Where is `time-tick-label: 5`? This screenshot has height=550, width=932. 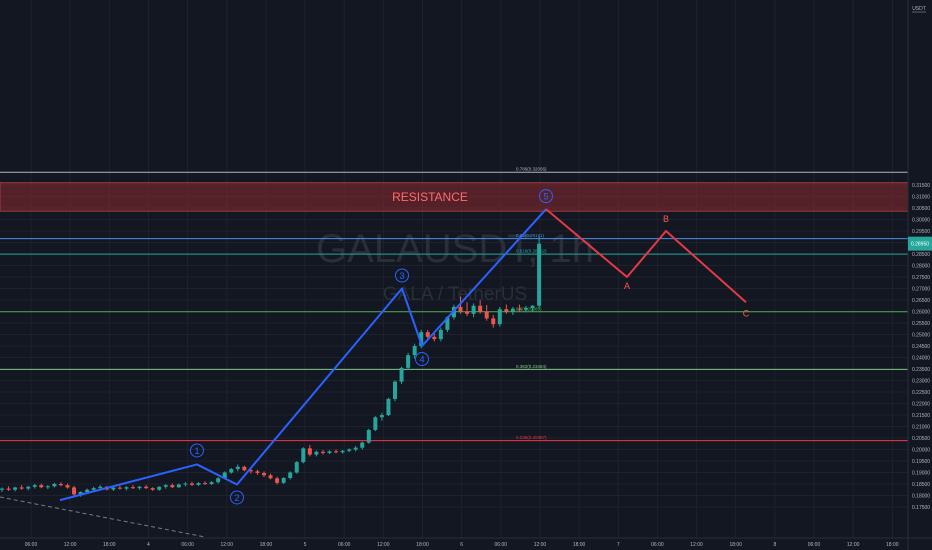
time-tick-label: 5 is located at coordinates (305, 545).